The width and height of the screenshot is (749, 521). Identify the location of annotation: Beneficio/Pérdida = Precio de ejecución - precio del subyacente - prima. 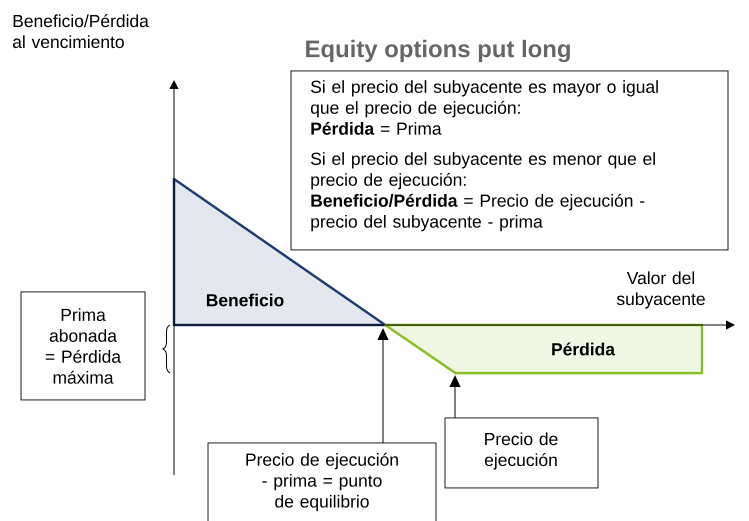
(477, 213).